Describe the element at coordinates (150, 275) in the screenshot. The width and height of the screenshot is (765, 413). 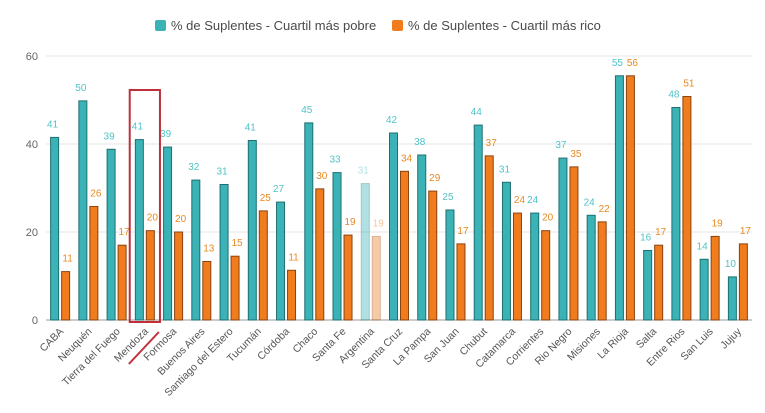
I see `bar-richest-mendoza` at that location.